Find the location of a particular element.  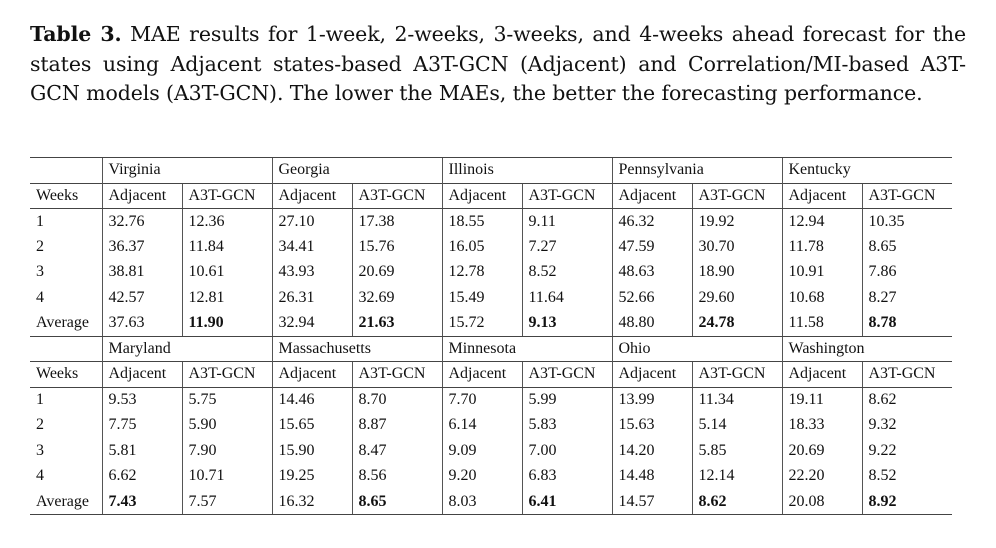

mae-value-cell: 32.69 is located at coordinates (396, 298).